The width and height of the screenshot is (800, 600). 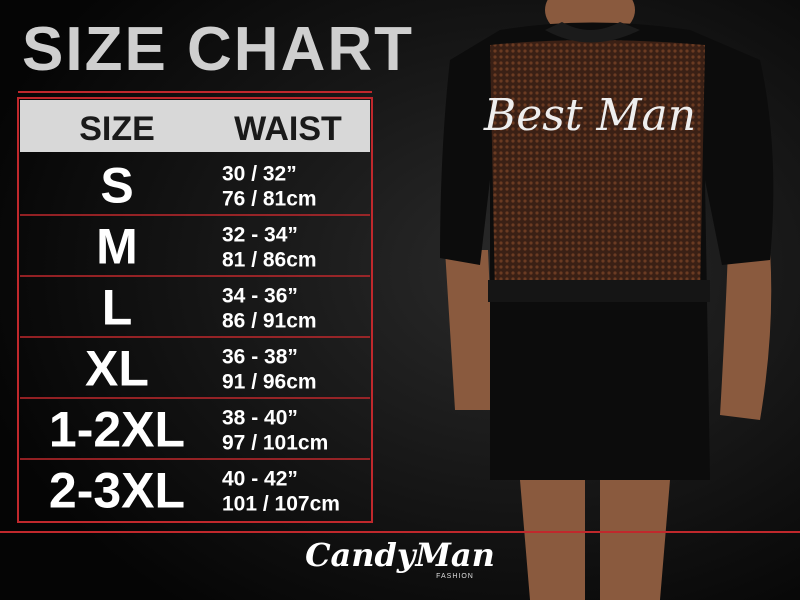 What do you see at coordinates (275, 443) in the screenshot?
I see `waist-cm: 97 / 101cm` at bounding box center [275, 443].